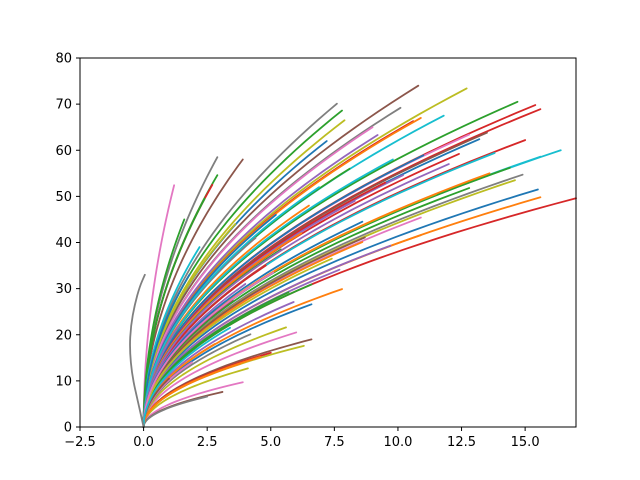 The width and height of the screenshot is (640, 480). Describe the element at coordinates (80, 442) in the screenshot. I see `x-tick-label: −2.5` at that location.